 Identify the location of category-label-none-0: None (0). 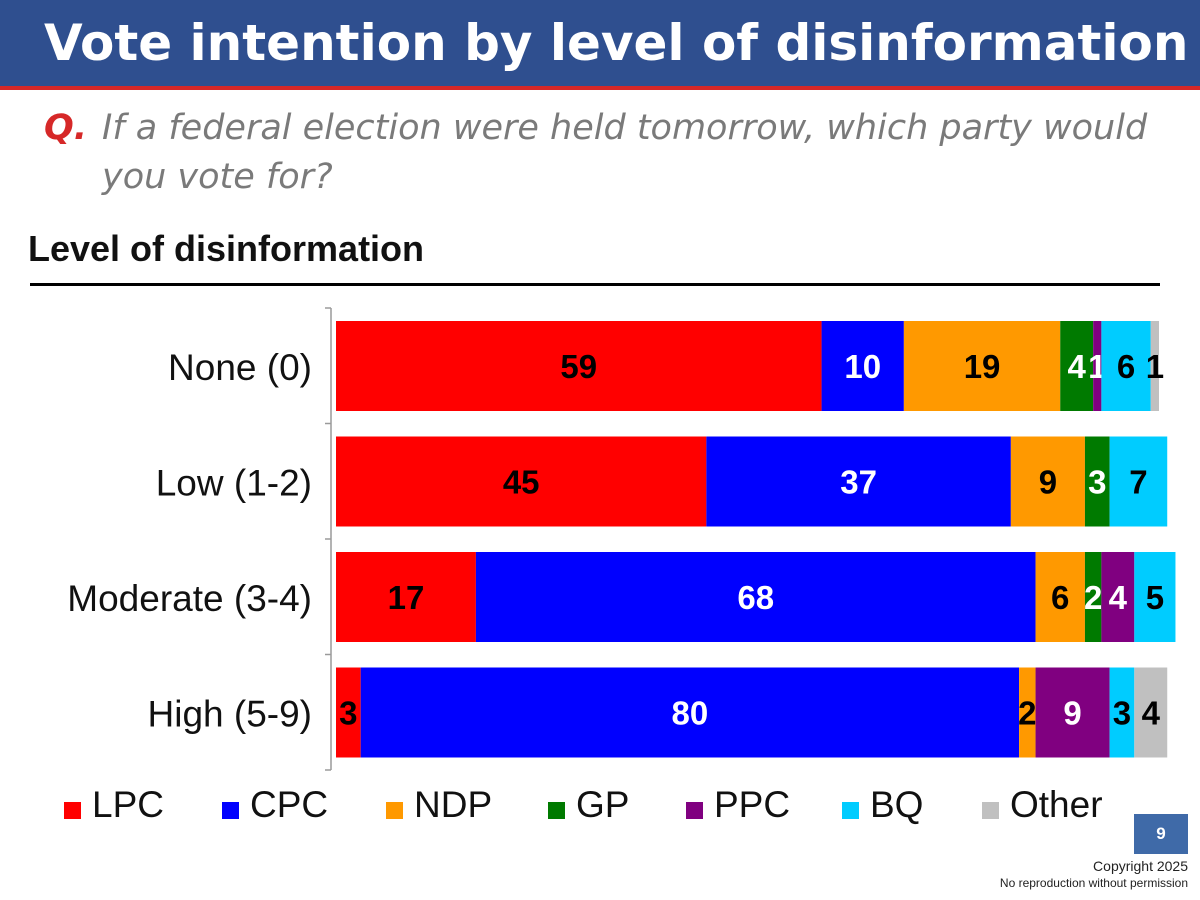
(240, 367).